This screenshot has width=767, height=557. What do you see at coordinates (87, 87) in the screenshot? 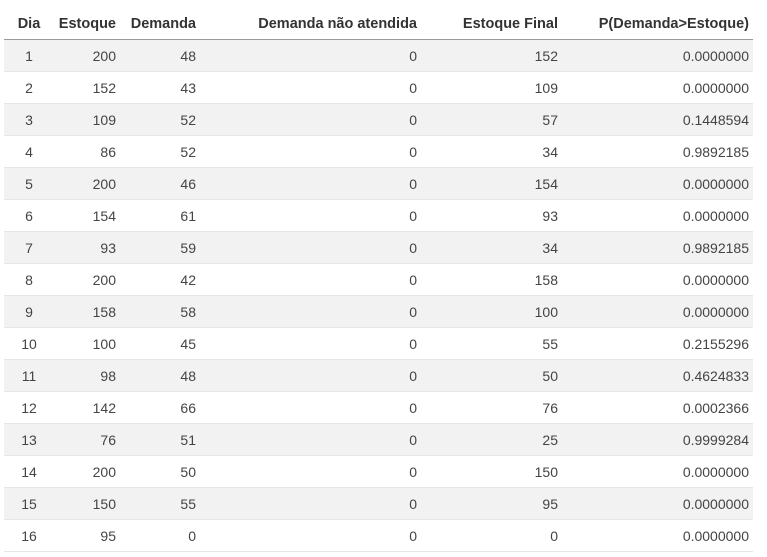
I see `cell-estoque: 152` at bounding box center [87, 87].